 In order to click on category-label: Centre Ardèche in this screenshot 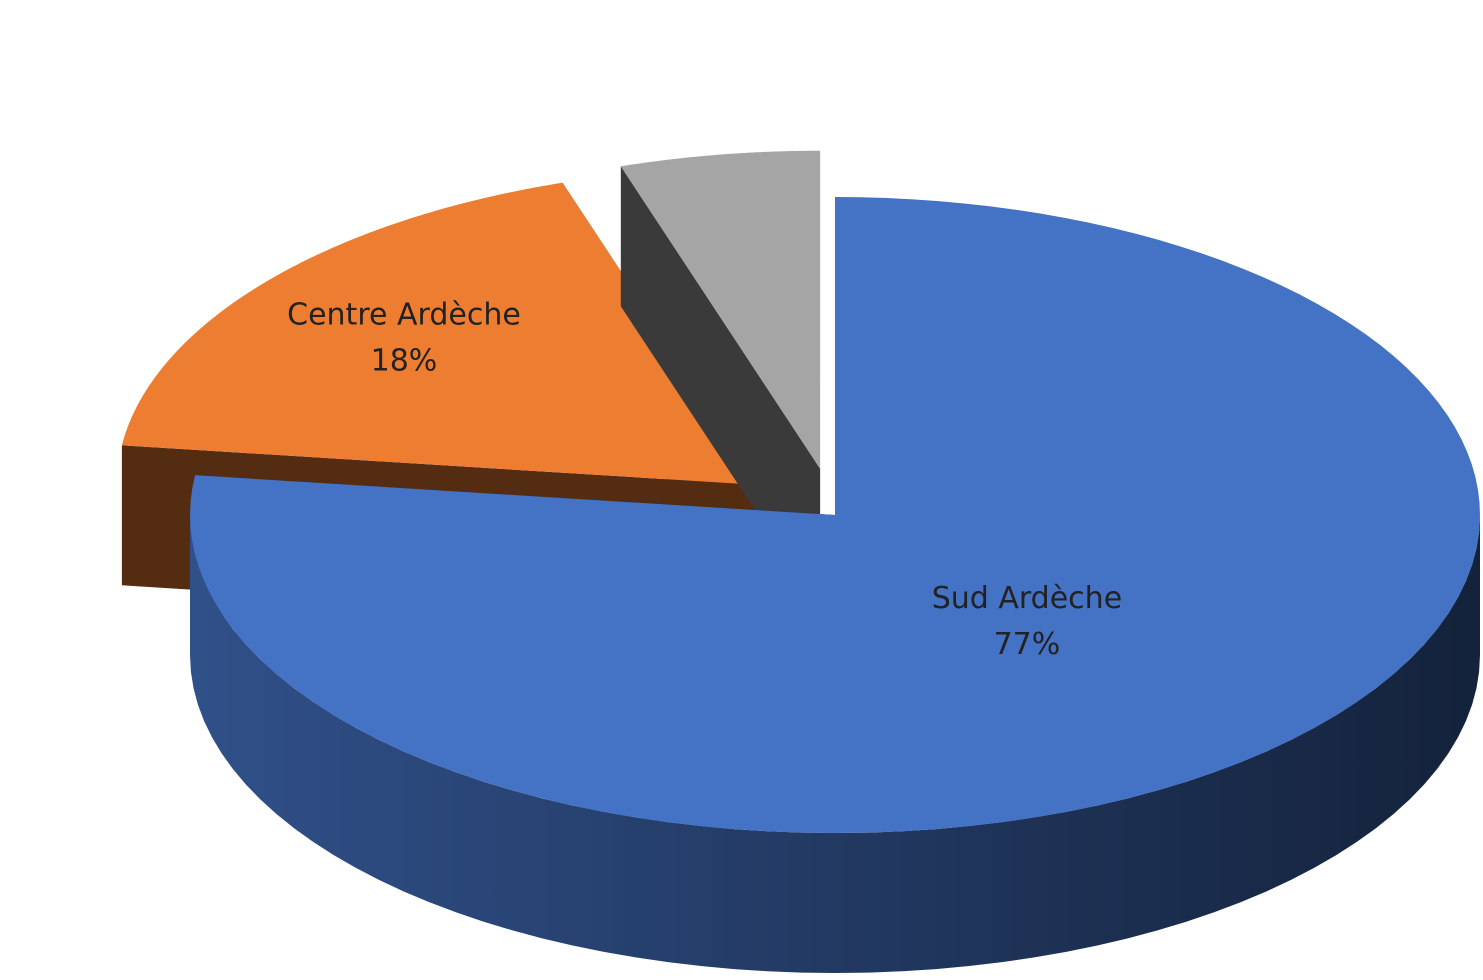, I will do `click(404, 315)`.